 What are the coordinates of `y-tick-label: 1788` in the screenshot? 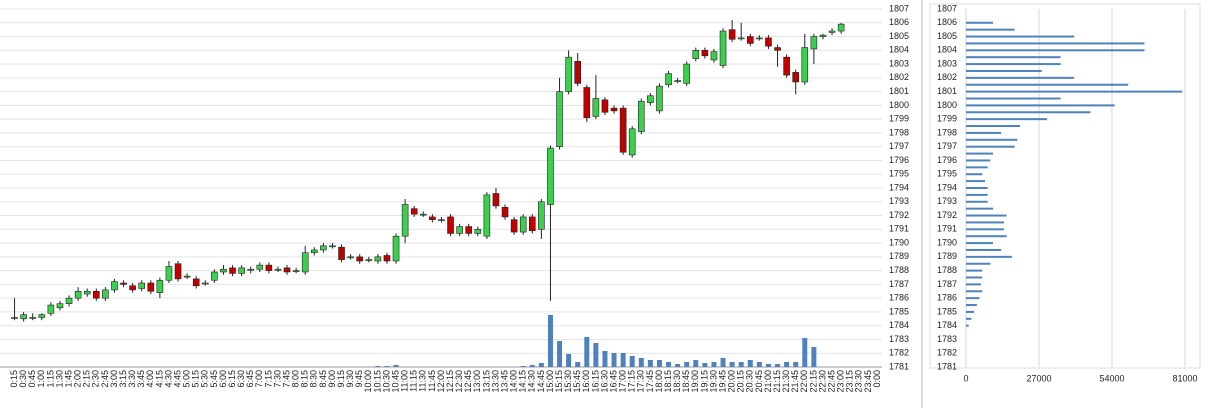 It's located at (899, 270).